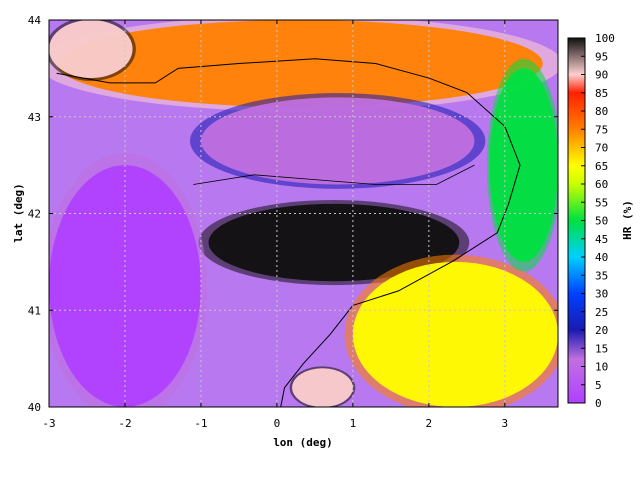  I want to click on colorbar-tick-label: 35, so click(601, 275).